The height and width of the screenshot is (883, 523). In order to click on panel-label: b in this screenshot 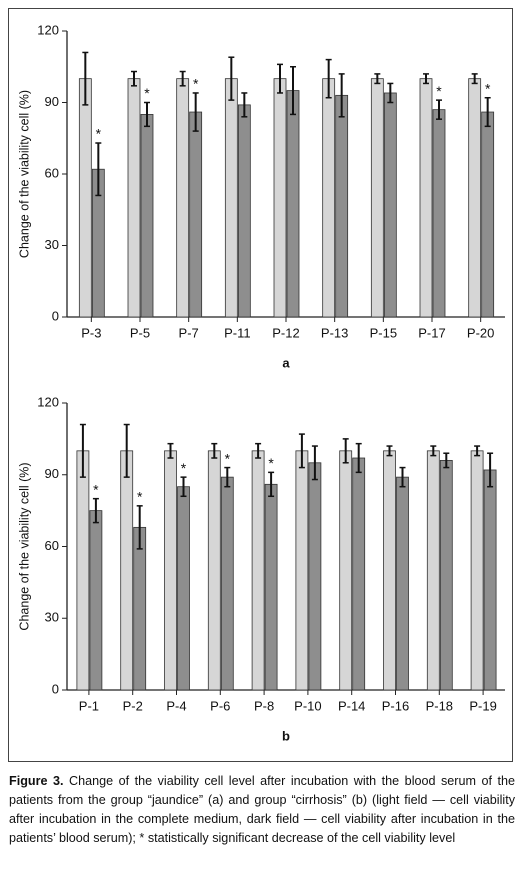, I will do `click(286, 735)`.